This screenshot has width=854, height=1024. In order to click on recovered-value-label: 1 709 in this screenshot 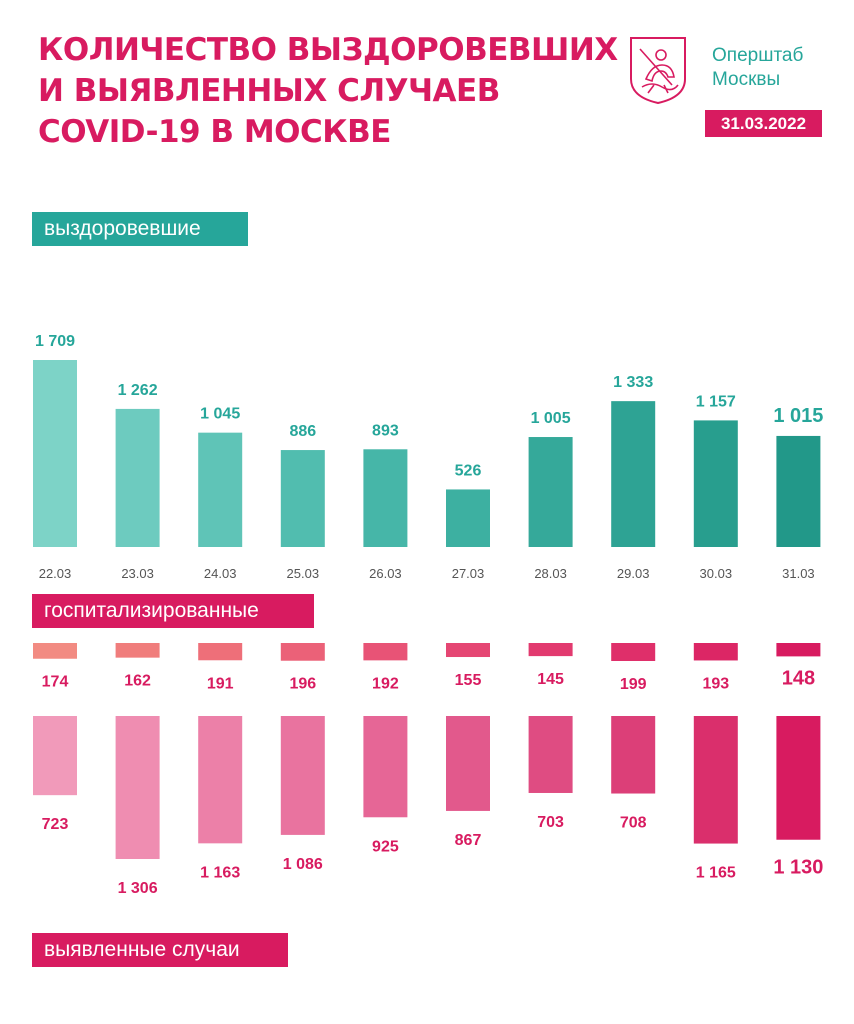, I will do `click(55, 341)`.